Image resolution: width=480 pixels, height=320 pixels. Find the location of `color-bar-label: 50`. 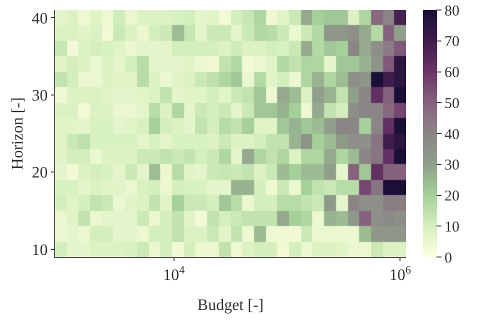

color-bar-label: 50 is located at coordinates (452, 104).